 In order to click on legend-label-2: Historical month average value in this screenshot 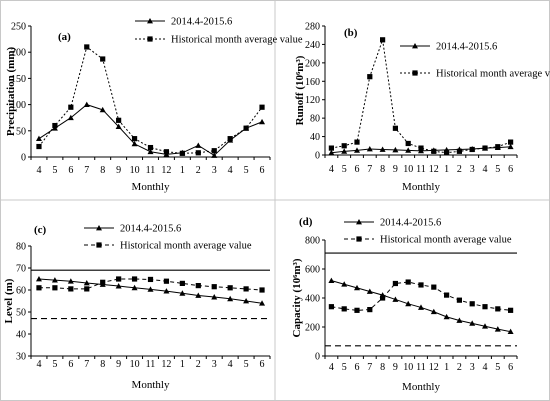, I will do `click(186, 246)`.